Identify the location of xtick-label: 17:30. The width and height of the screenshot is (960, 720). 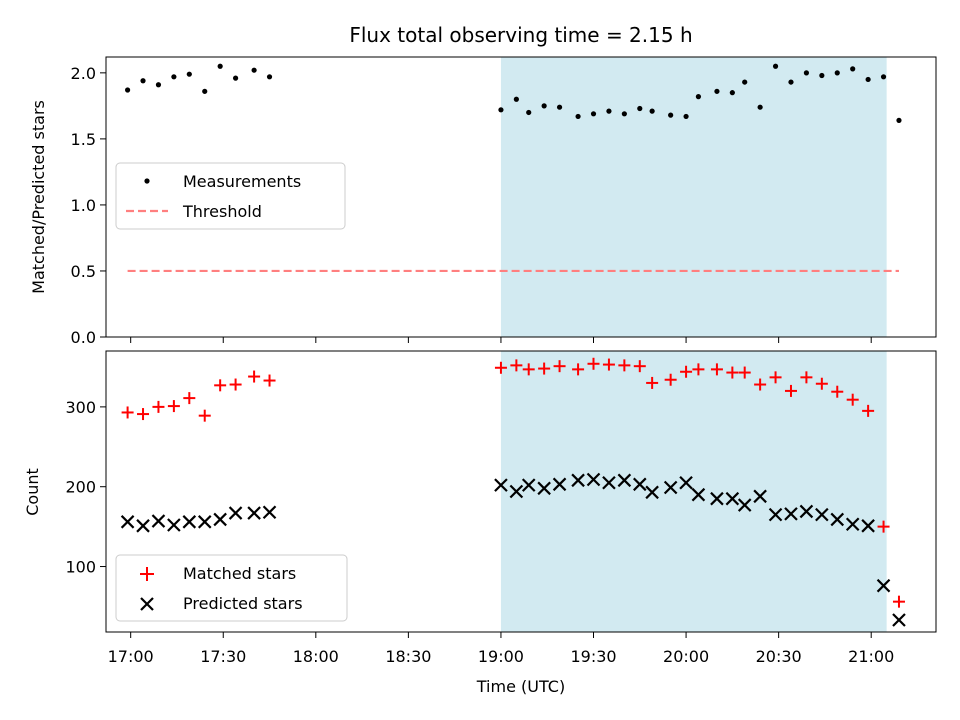
(223, 656).